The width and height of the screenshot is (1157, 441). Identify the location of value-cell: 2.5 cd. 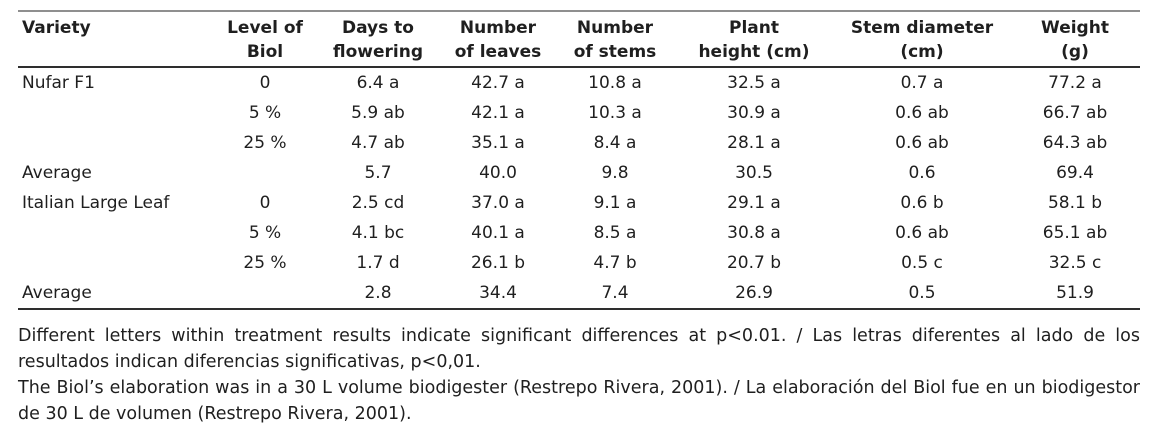
(378, 203).